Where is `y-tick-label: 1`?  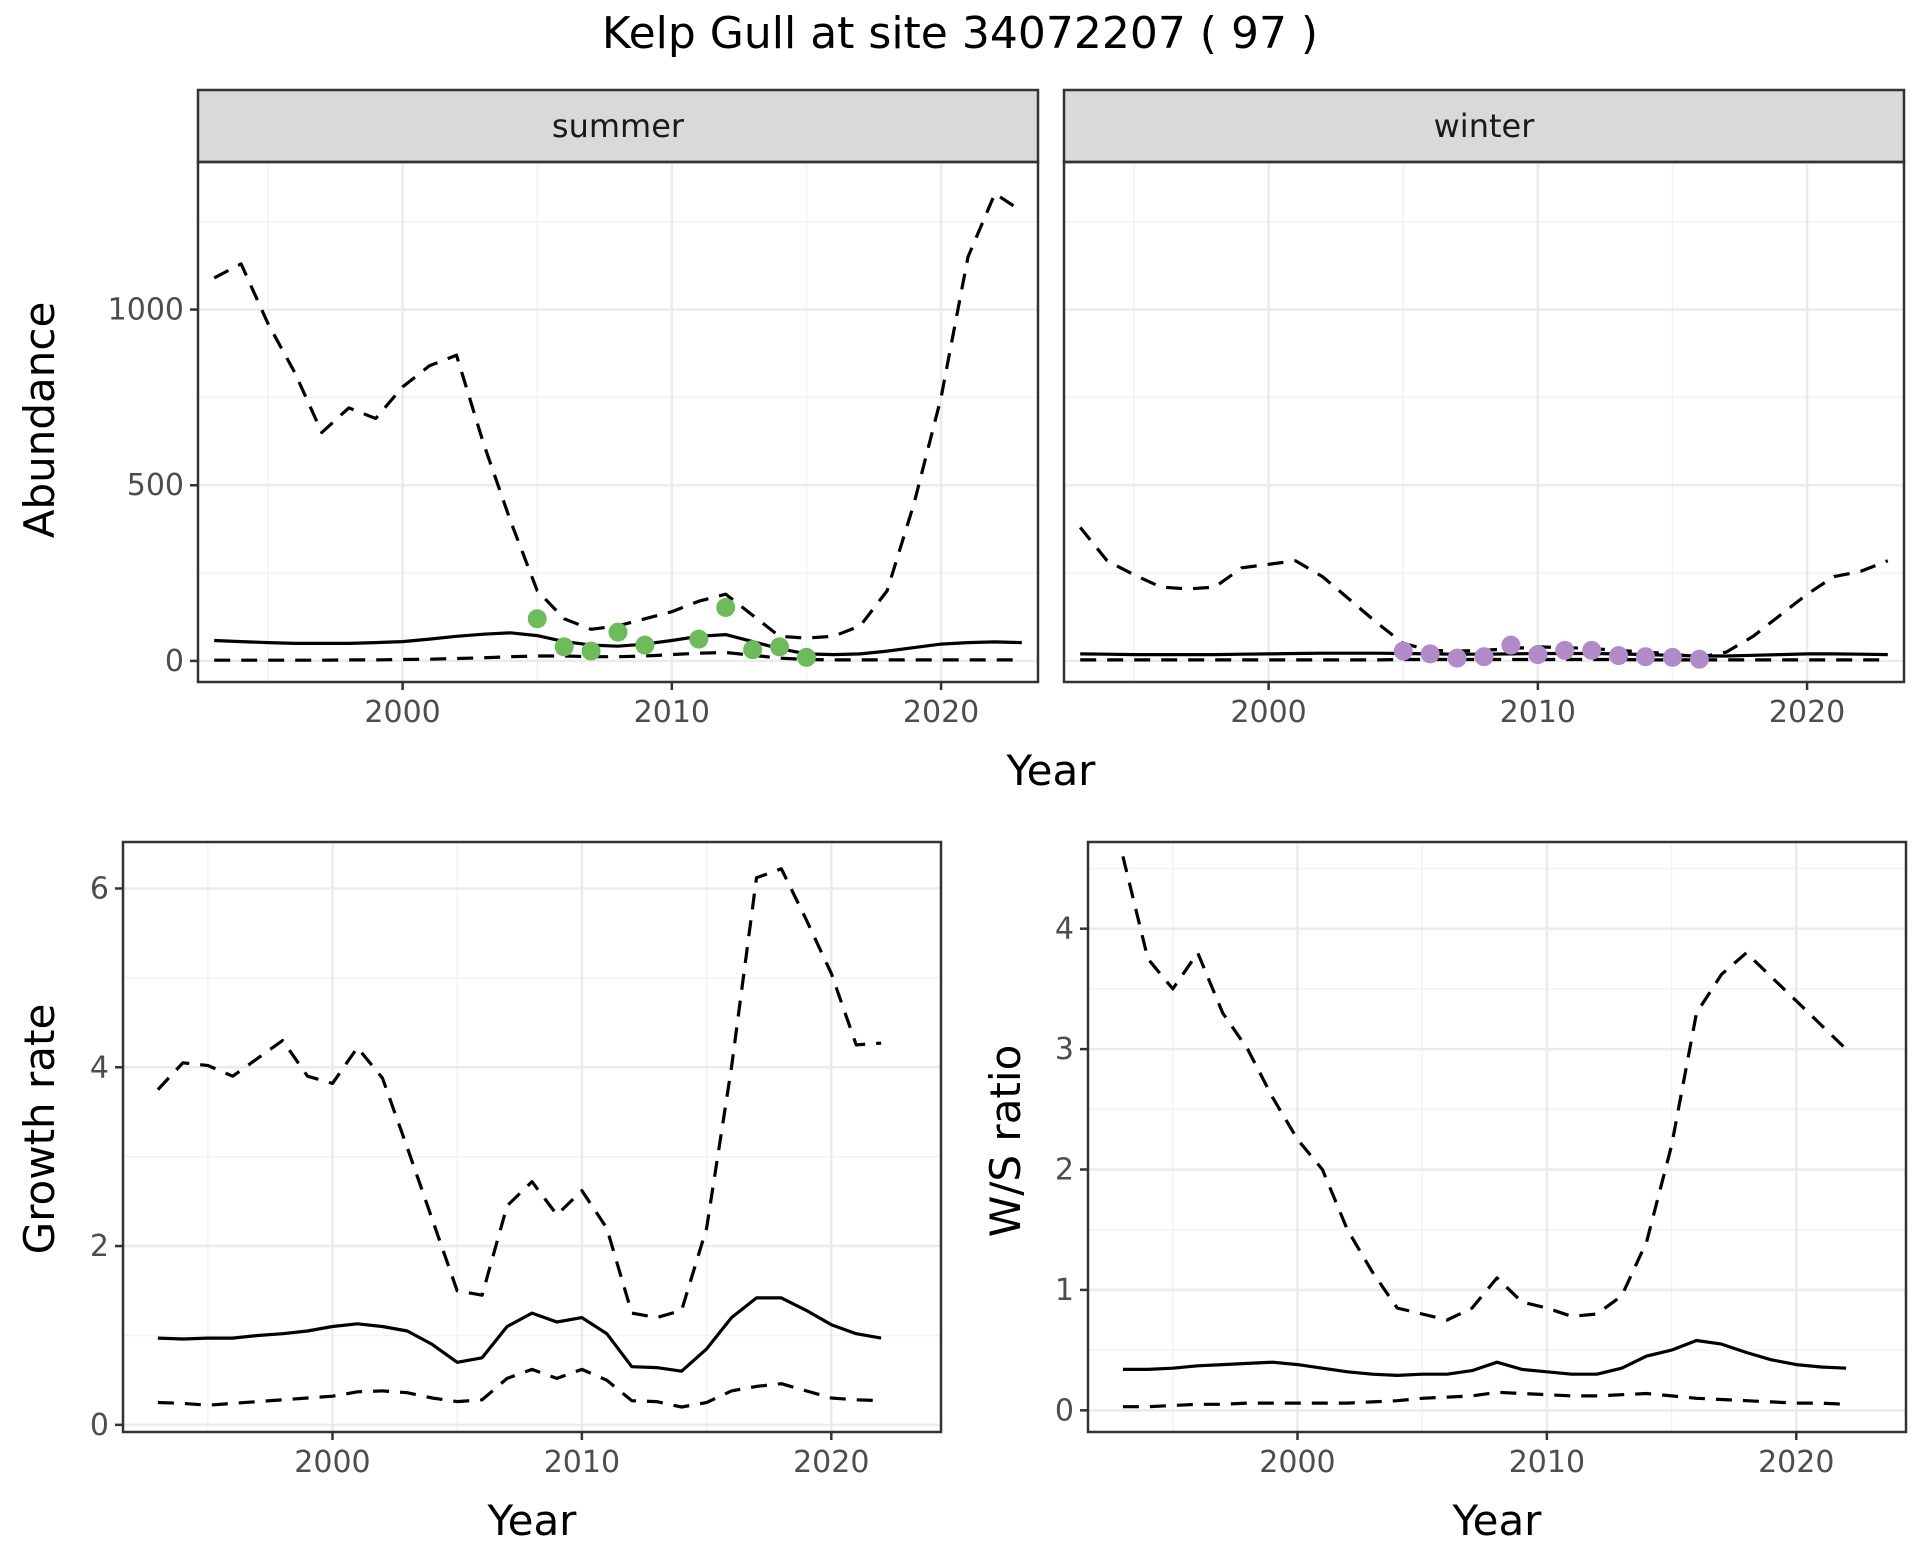 y-tick-label: 1 is located at coordinates (1064, 1290).